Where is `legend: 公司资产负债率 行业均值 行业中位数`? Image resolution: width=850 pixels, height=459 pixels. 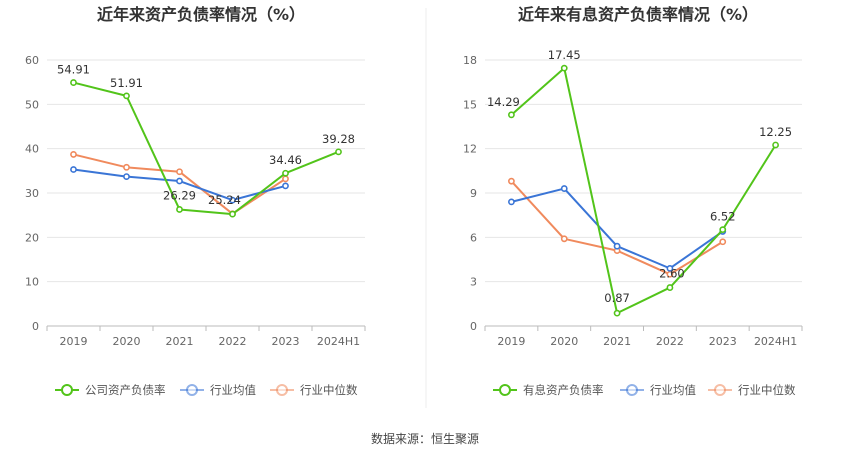
legend: 公司资产负债率 行业均值 行业中位数 is located at coordinates (206, 390).